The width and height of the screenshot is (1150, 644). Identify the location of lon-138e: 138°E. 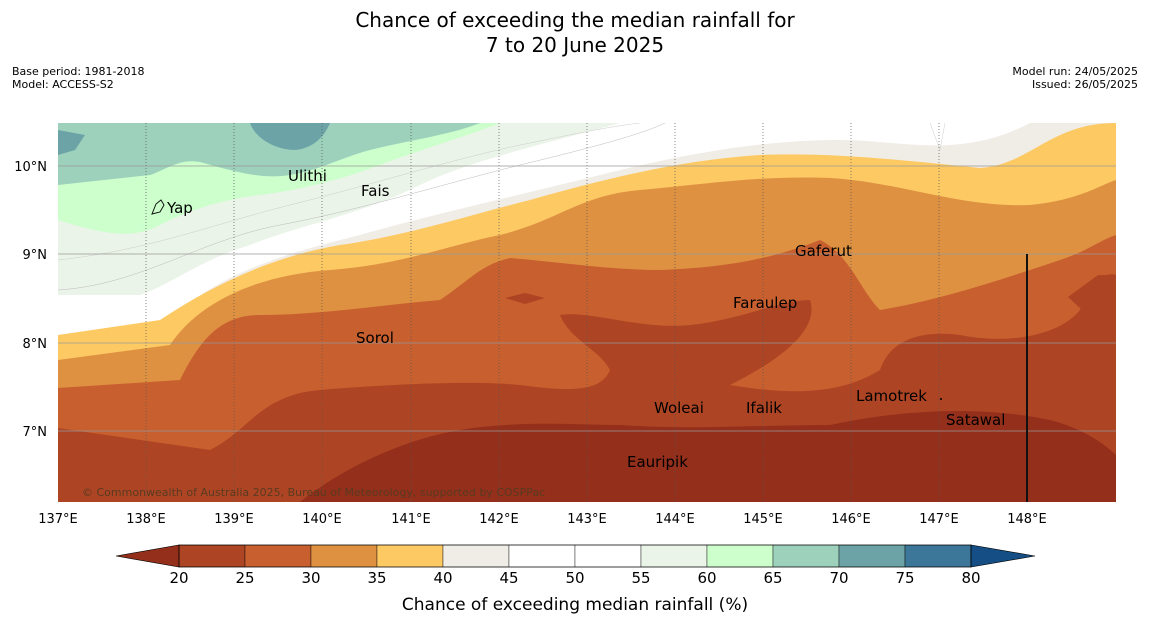
(146, 519).